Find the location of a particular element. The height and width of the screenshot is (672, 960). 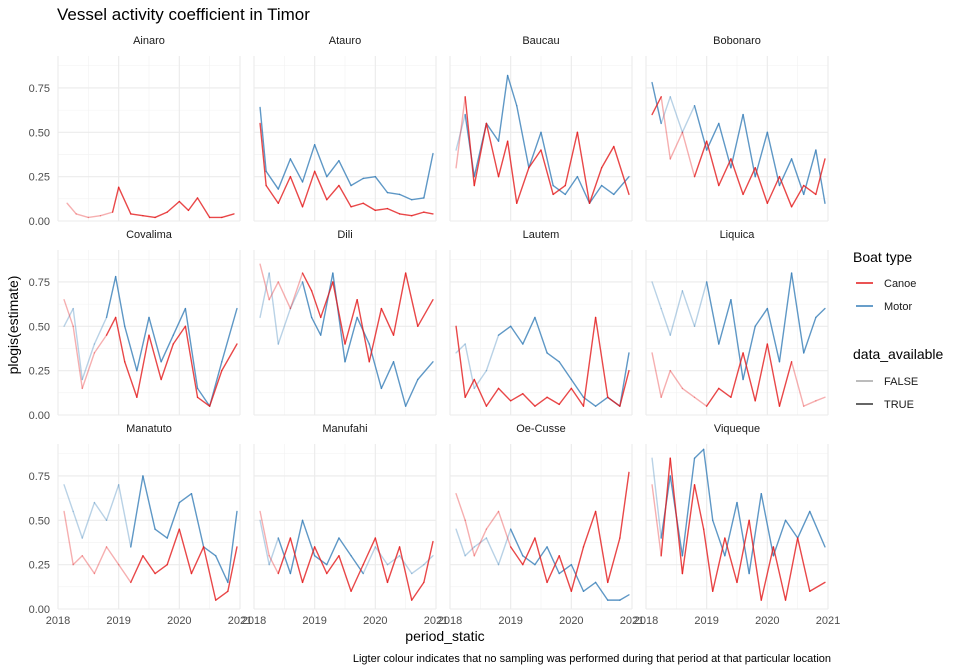

strip-label: Lautem is located at coordinates (541, 235).